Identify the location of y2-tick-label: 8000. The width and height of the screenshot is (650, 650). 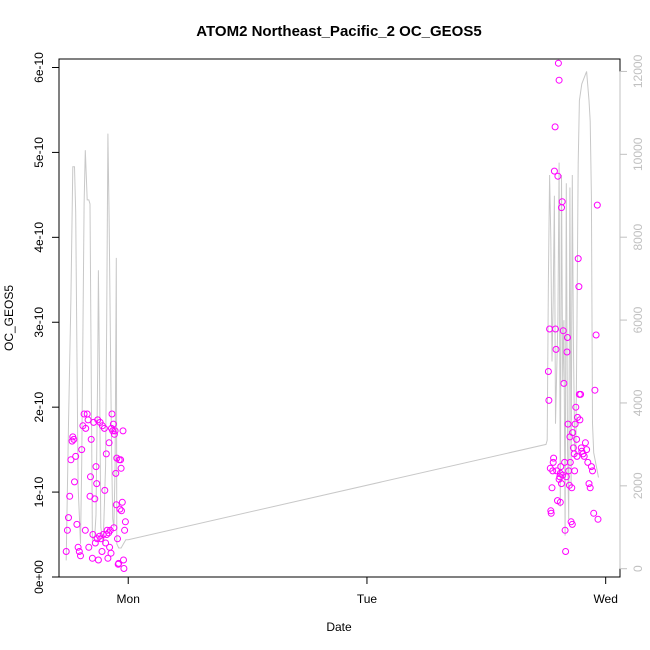
(638, 237).